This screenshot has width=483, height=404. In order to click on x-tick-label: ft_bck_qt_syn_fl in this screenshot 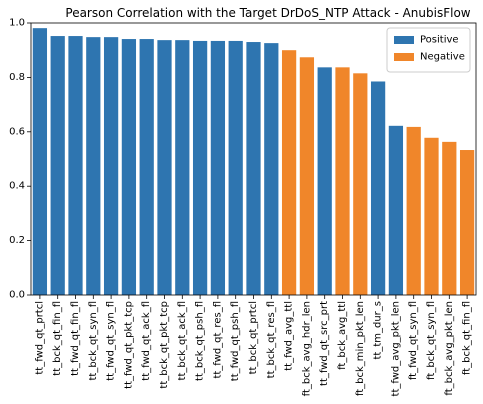, I will do `click(431, 340)`.